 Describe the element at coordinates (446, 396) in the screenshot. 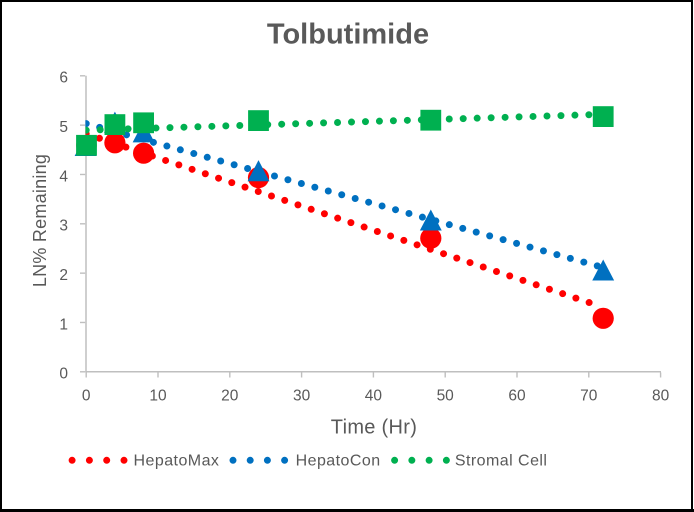

I see `svg-text: 50` at that location.